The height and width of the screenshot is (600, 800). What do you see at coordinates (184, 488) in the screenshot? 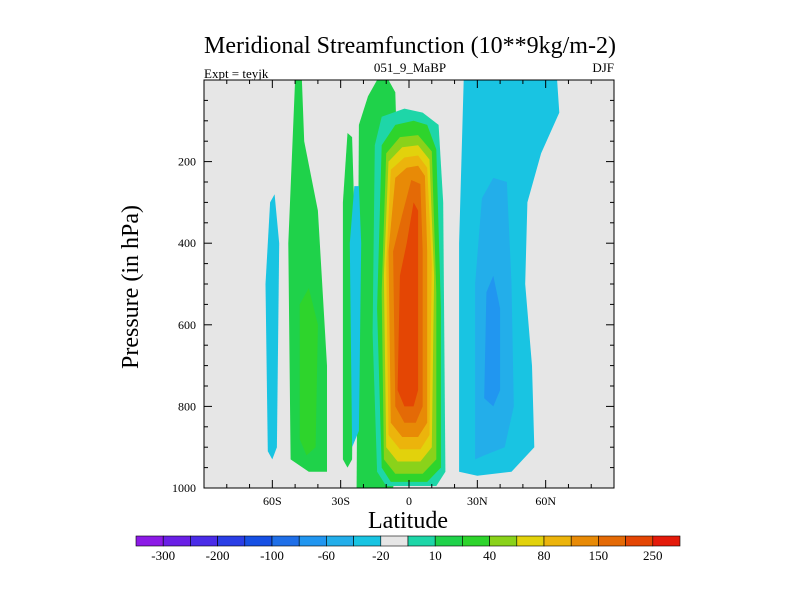
I see `y-tick-label: 1000` at bounding box center [184, 488].